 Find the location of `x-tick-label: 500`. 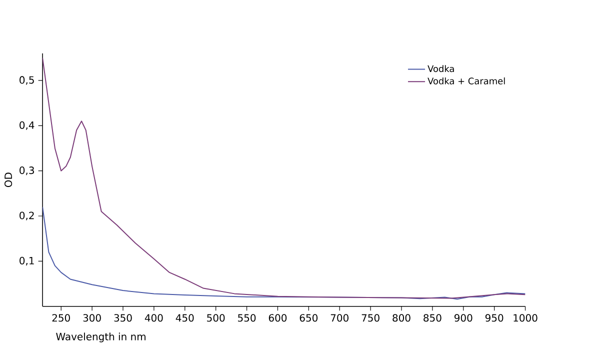

x-tick-label: 500 is located at coordinates (216, 318).